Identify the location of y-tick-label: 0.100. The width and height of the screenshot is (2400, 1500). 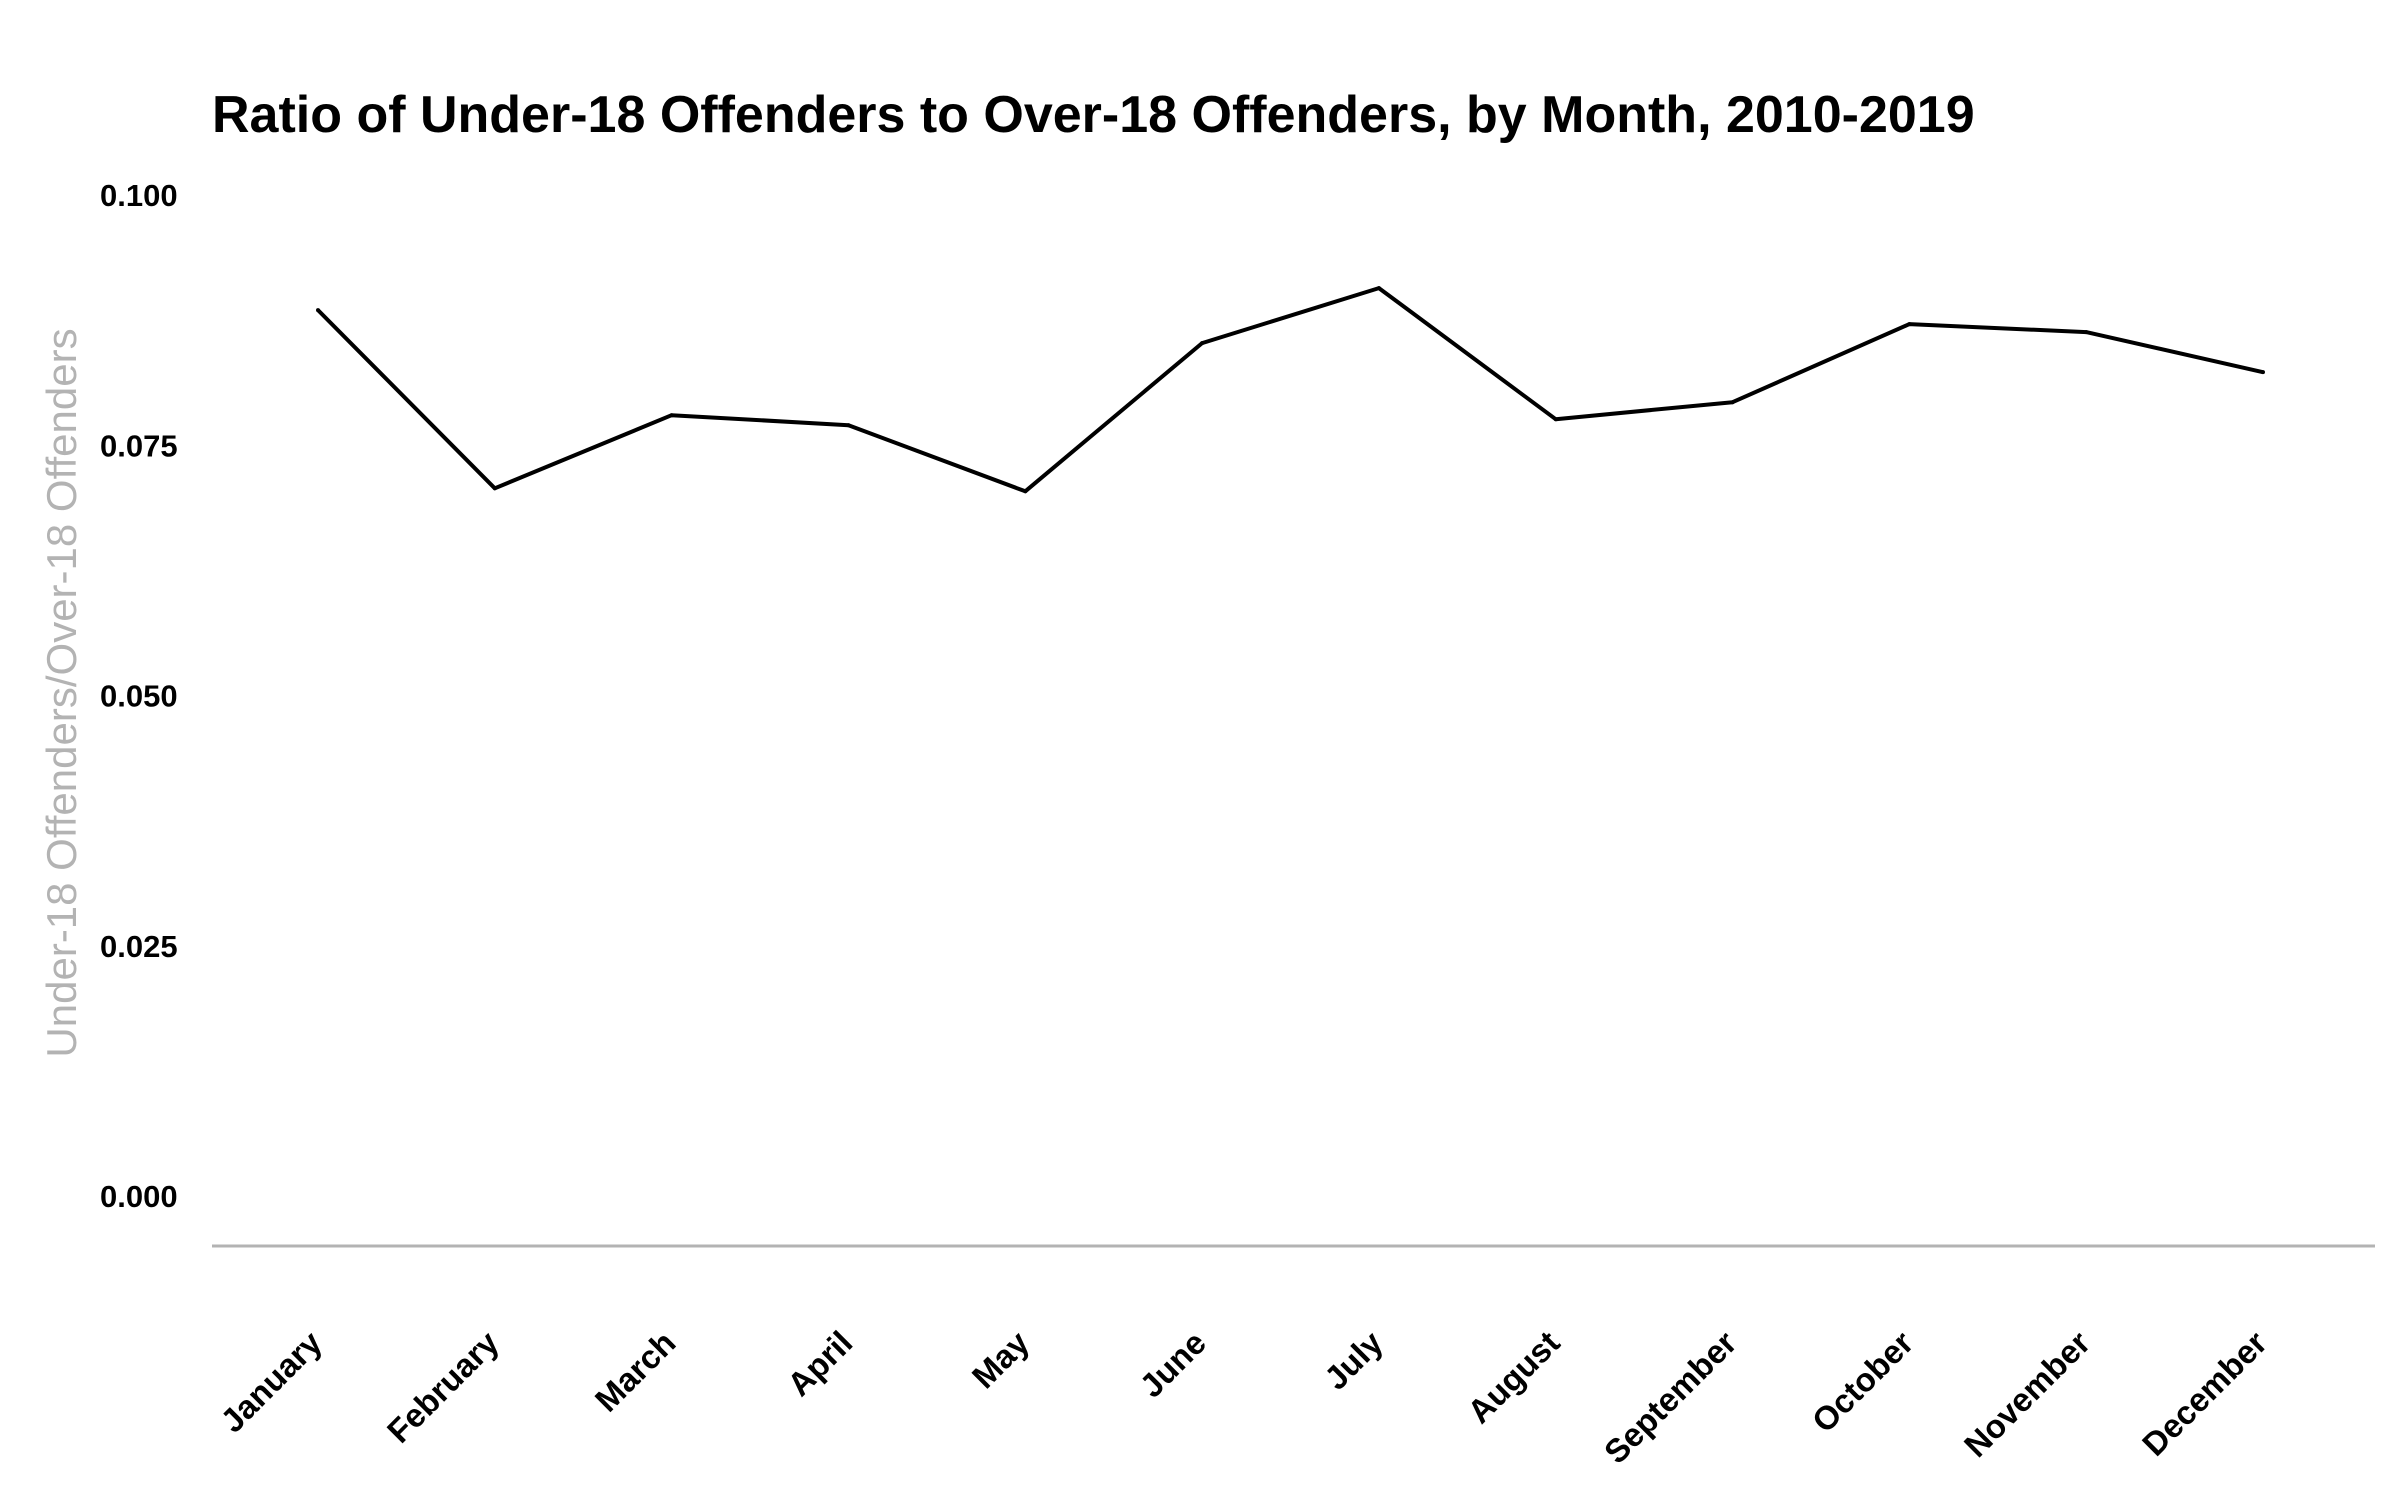
(139, 195).